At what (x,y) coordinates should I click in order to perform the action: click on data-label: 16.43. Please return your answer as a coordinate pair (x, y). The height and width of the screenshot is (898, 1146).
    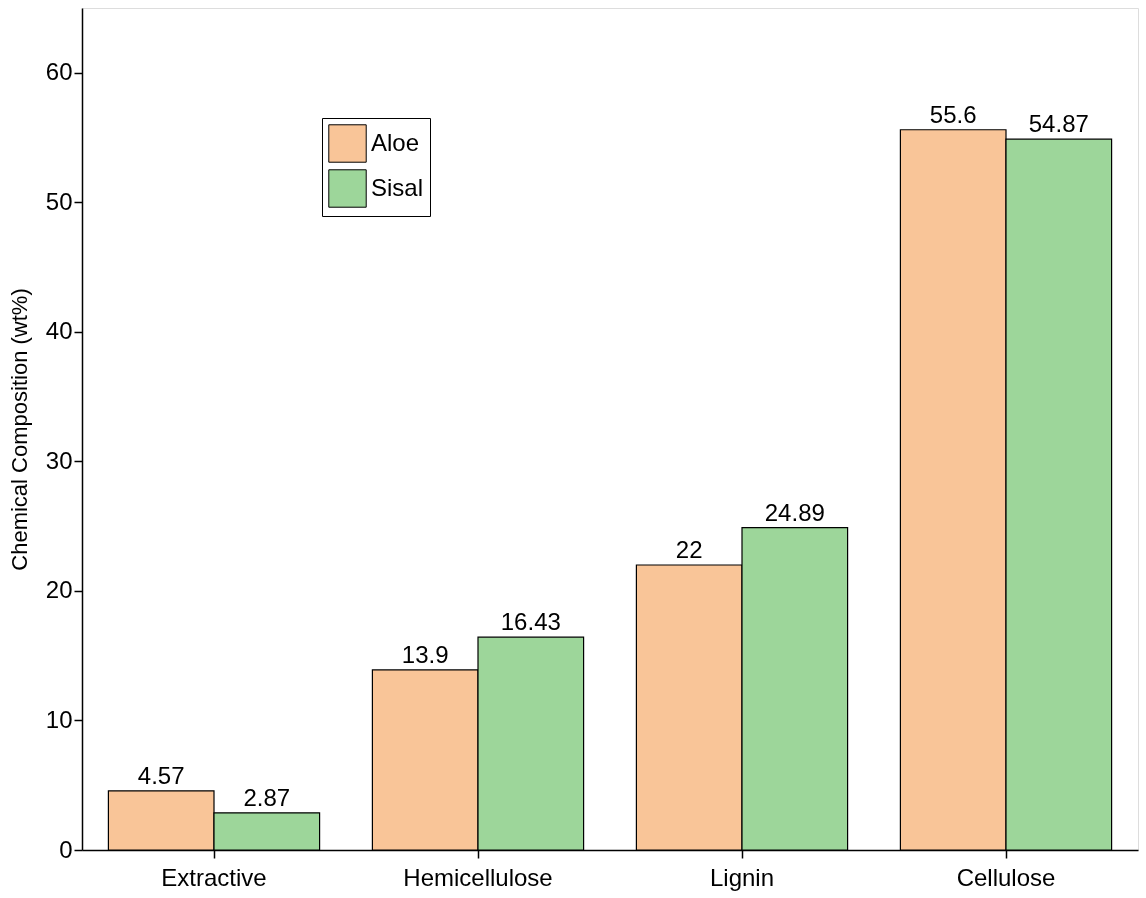
    Looking at the image, I should click on (530, 622).